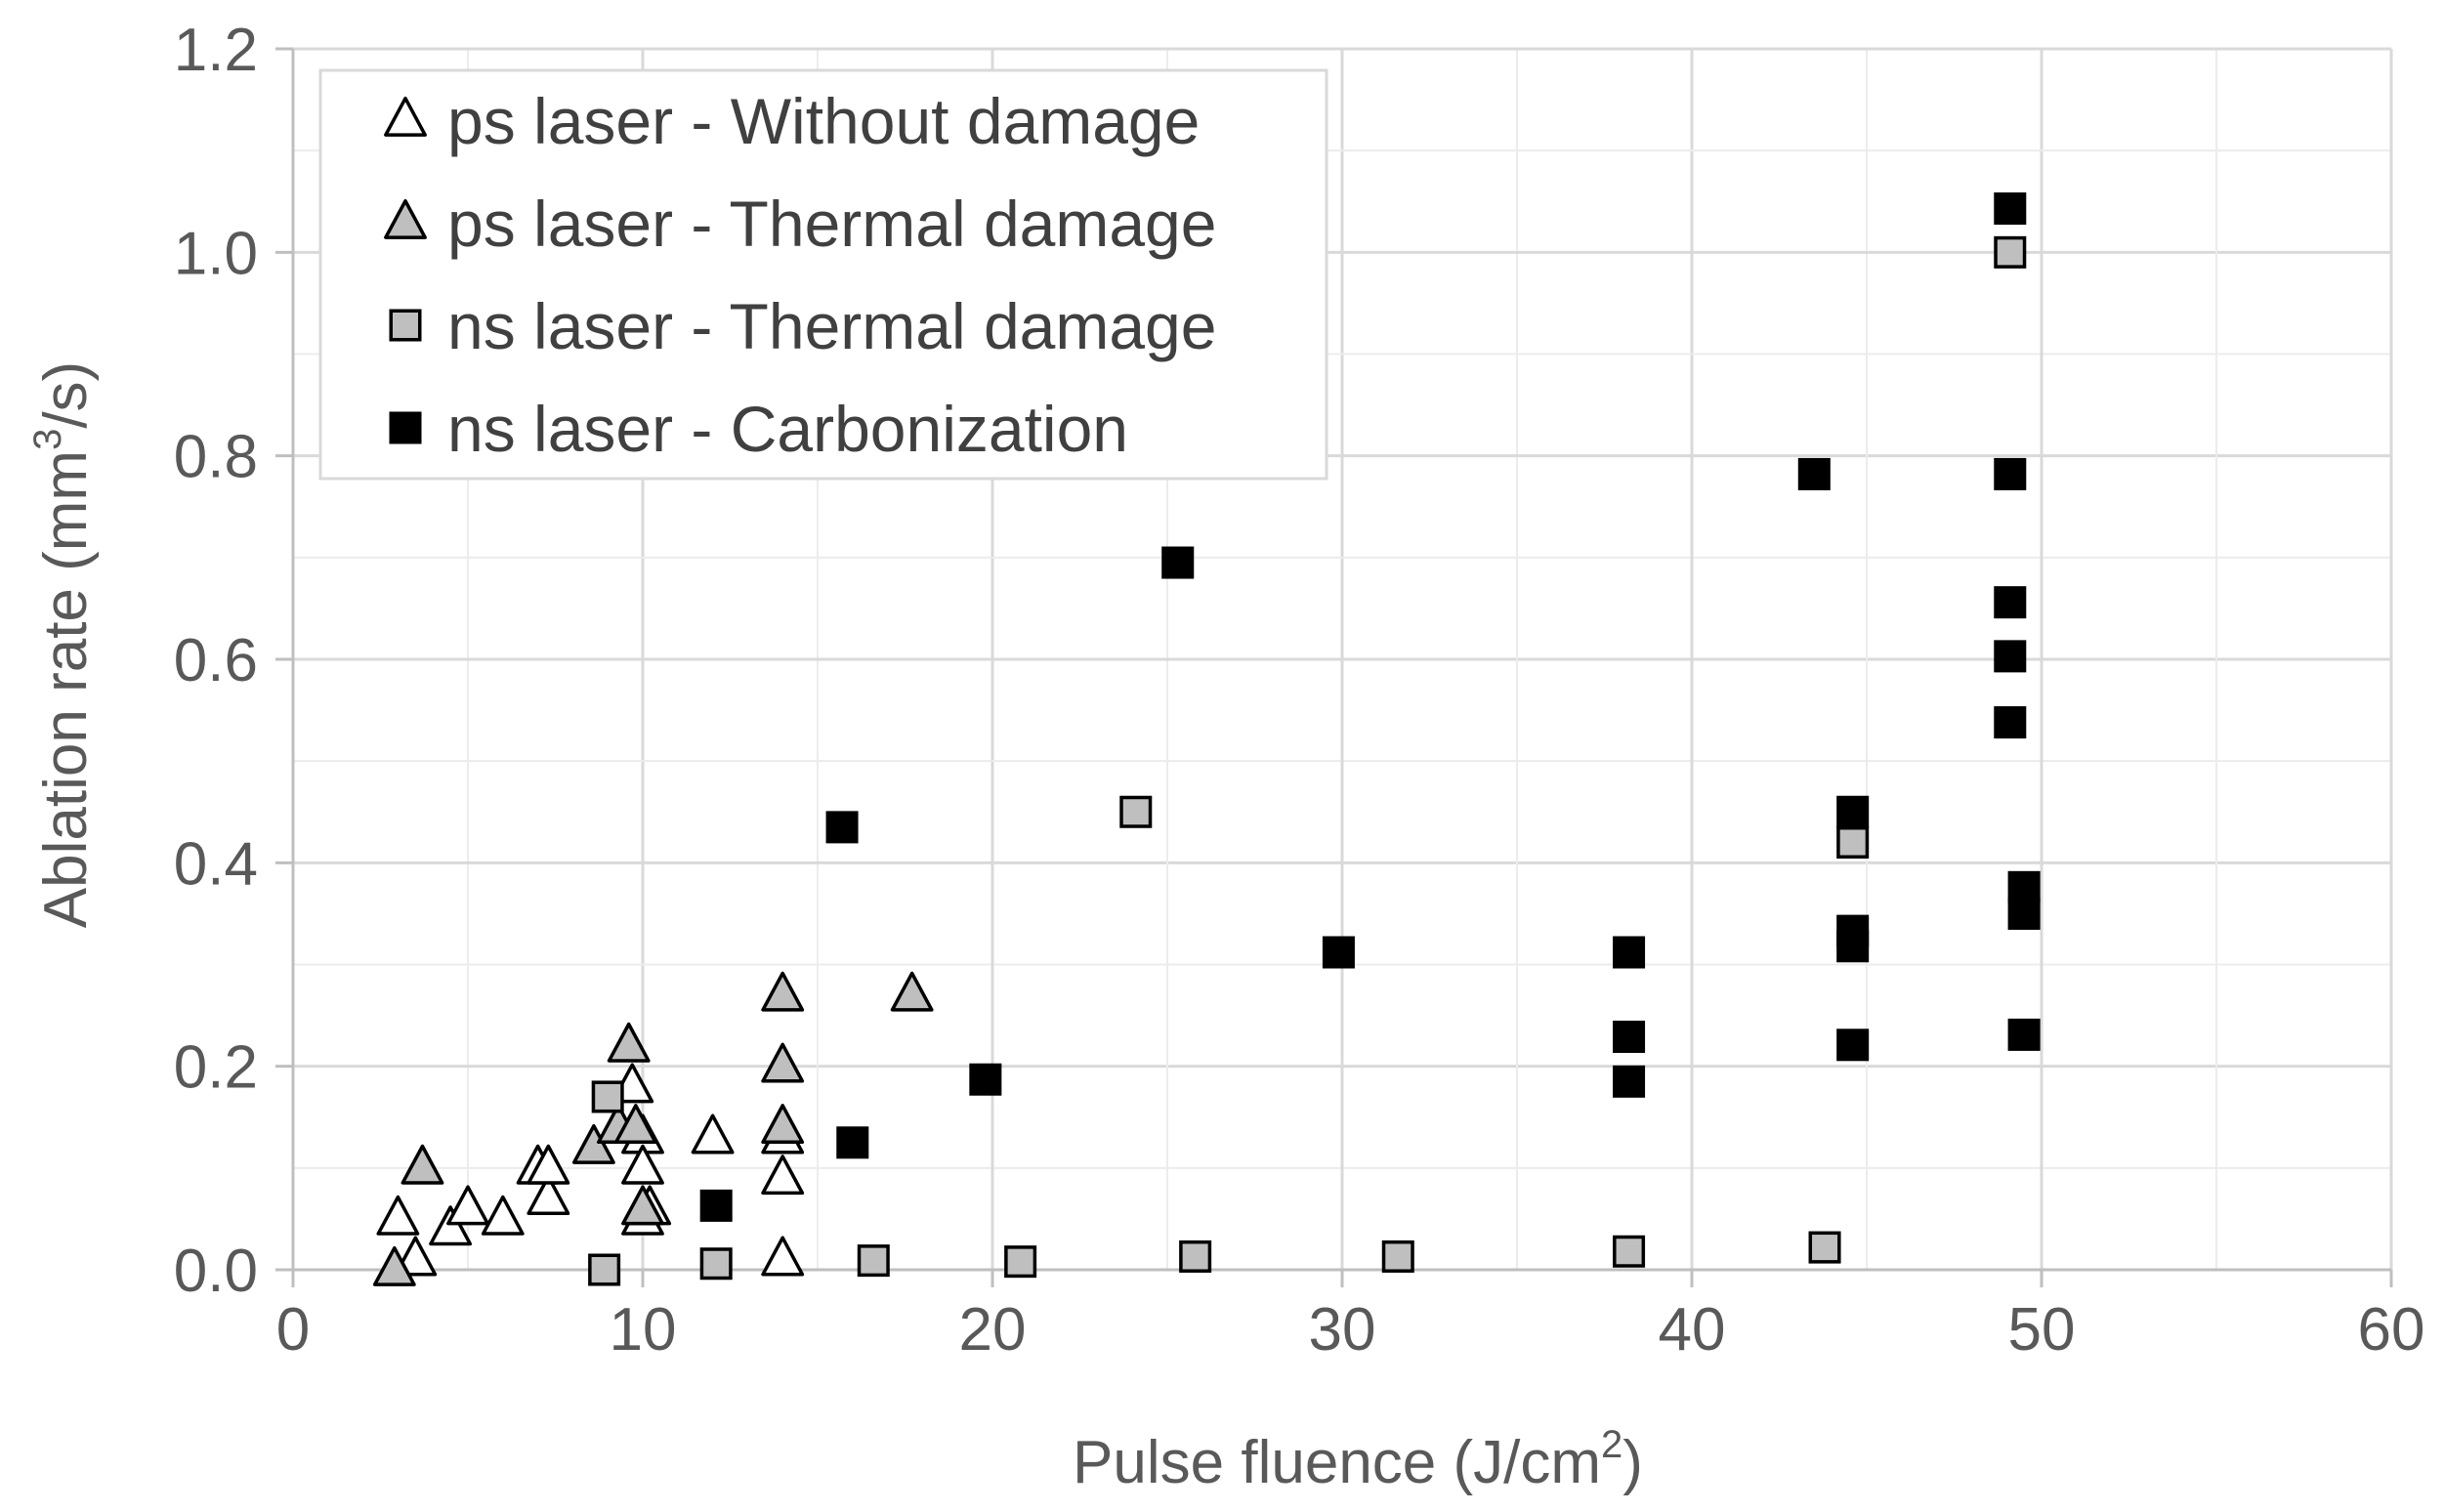  I want to click on x-axis-tick-labels: 0 10 20 30 40 50 60, so click(1351, 1330).